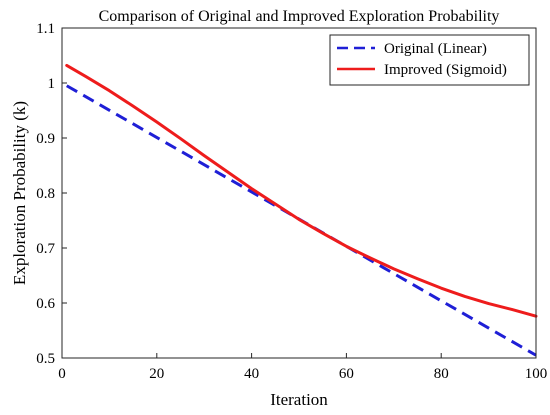 The width and height of the screenshot is (550, 415). Describe the element at coordinates (299, 399) in the screenshot. I see `x-axis-label: Iteration` at that location.